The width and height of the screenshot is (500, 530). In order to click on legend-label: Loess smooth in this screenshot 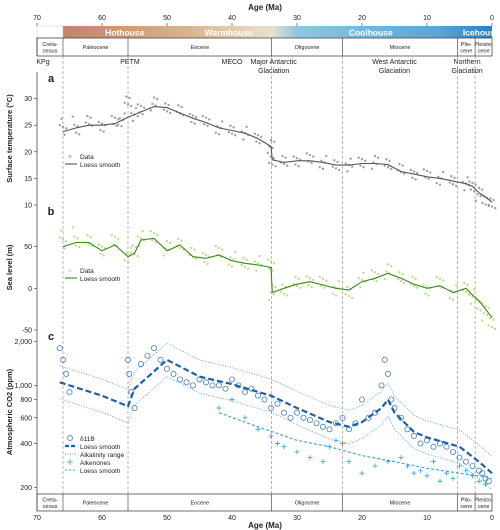, I will do `click(100, 279)`.